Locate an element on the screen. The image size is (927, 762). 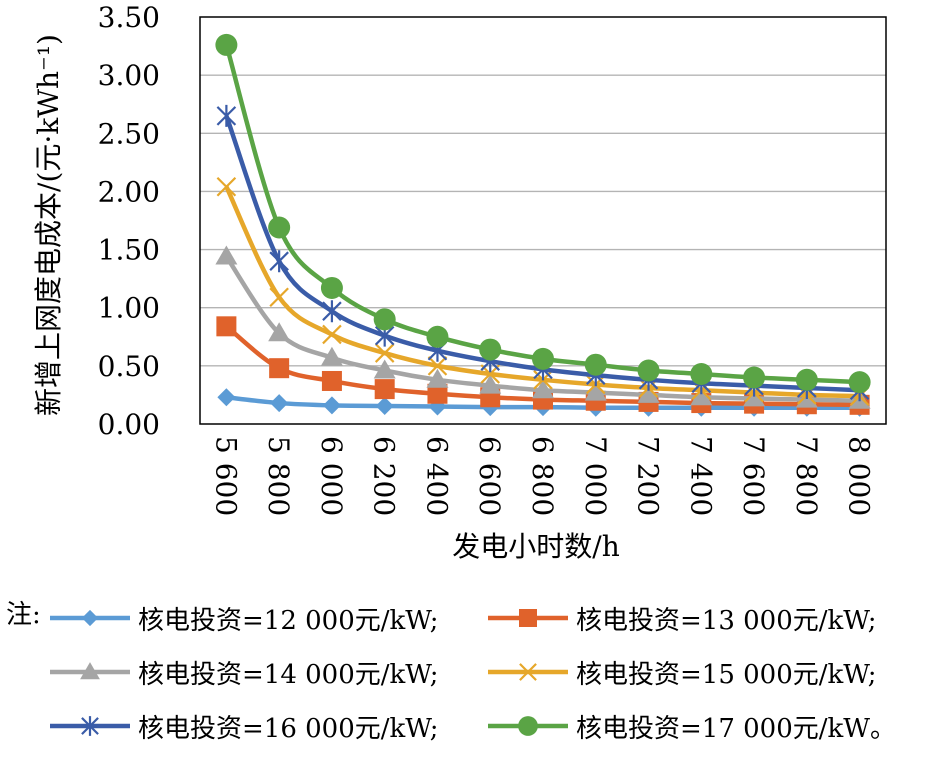
y-tick-label: 0.00 is located at coordinates (129, 424).